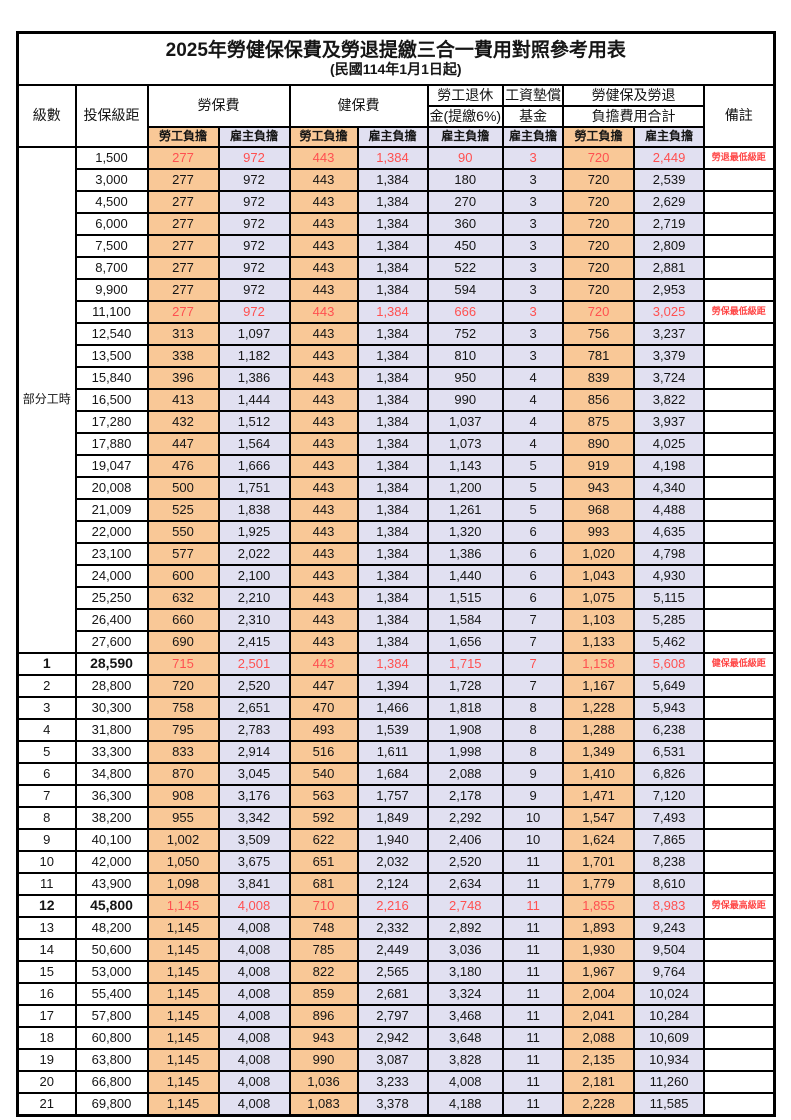  Describe the element at coordinates (669, 356) in the screenshot. I see `total-employer-cell: 3,379` at that location.